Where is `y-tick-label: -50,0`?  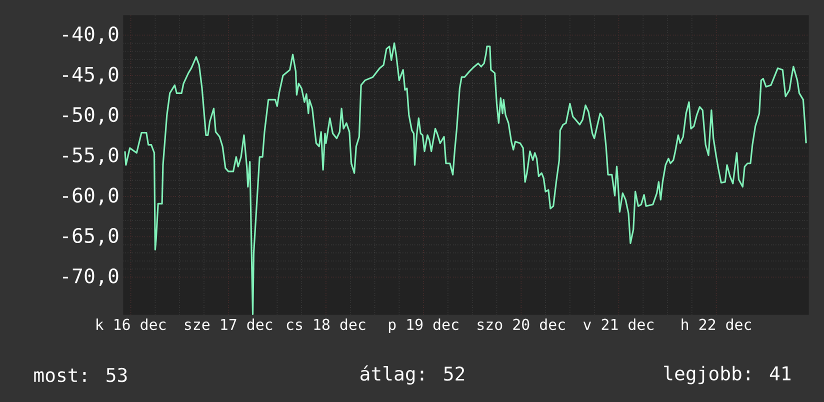
y-tick-label: -50,0 is located at coordinates (90, 116).